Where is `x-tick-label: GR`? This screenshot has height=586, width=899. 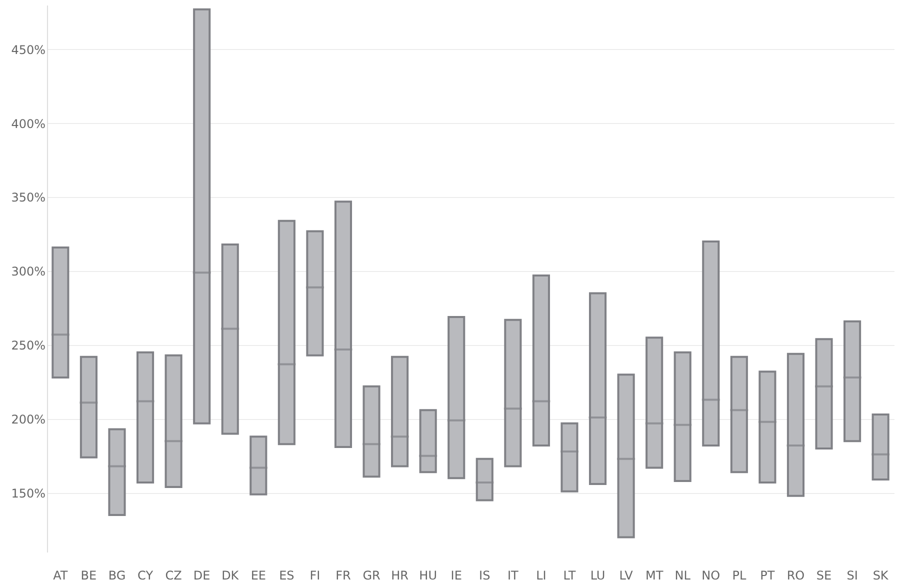
x-tick-label: GR is located at coordinates (371, 575).